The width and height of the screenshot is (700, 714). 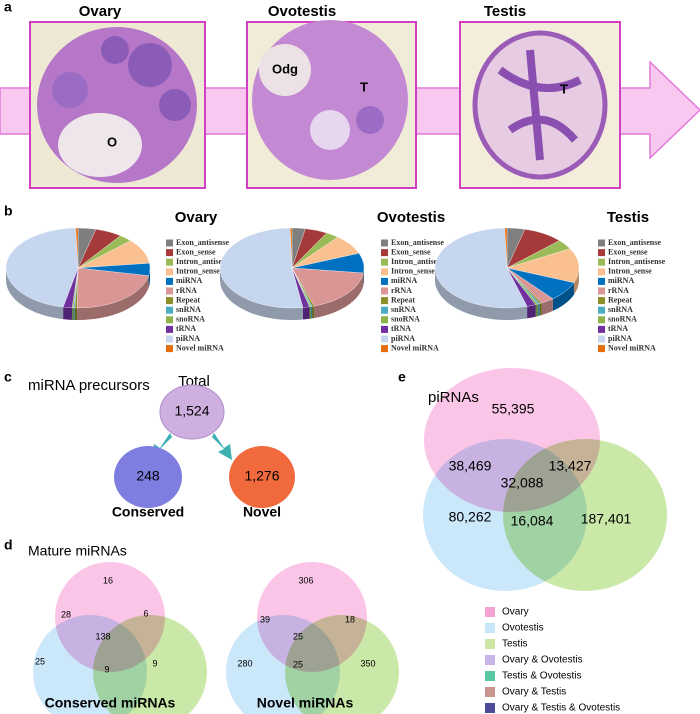 I want to click on pie-title: Testis, so click(x=628, y=217).